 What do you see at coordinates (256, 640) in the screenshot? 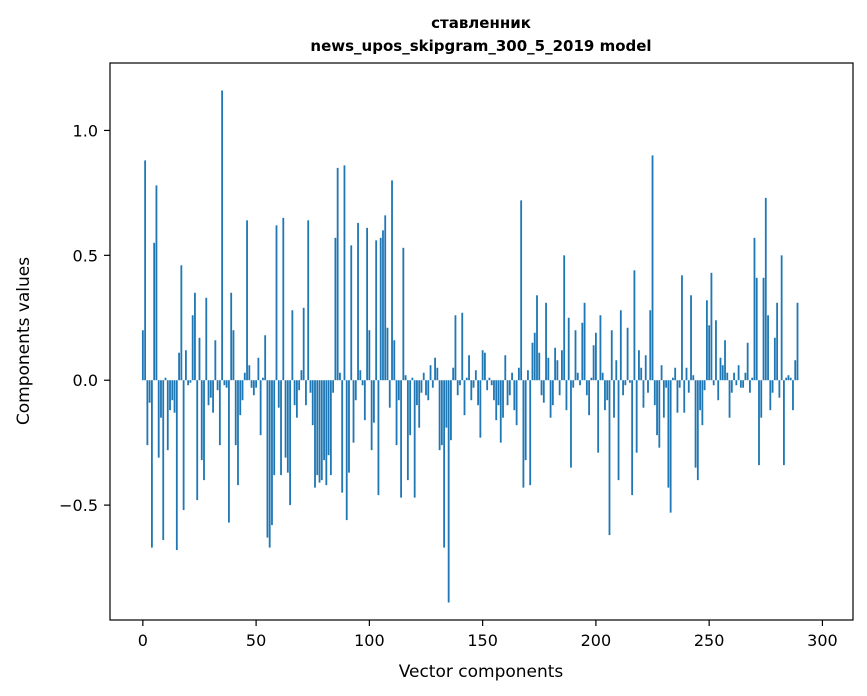
I see `x-tick-label: 50` at bounding box center [256, 640].